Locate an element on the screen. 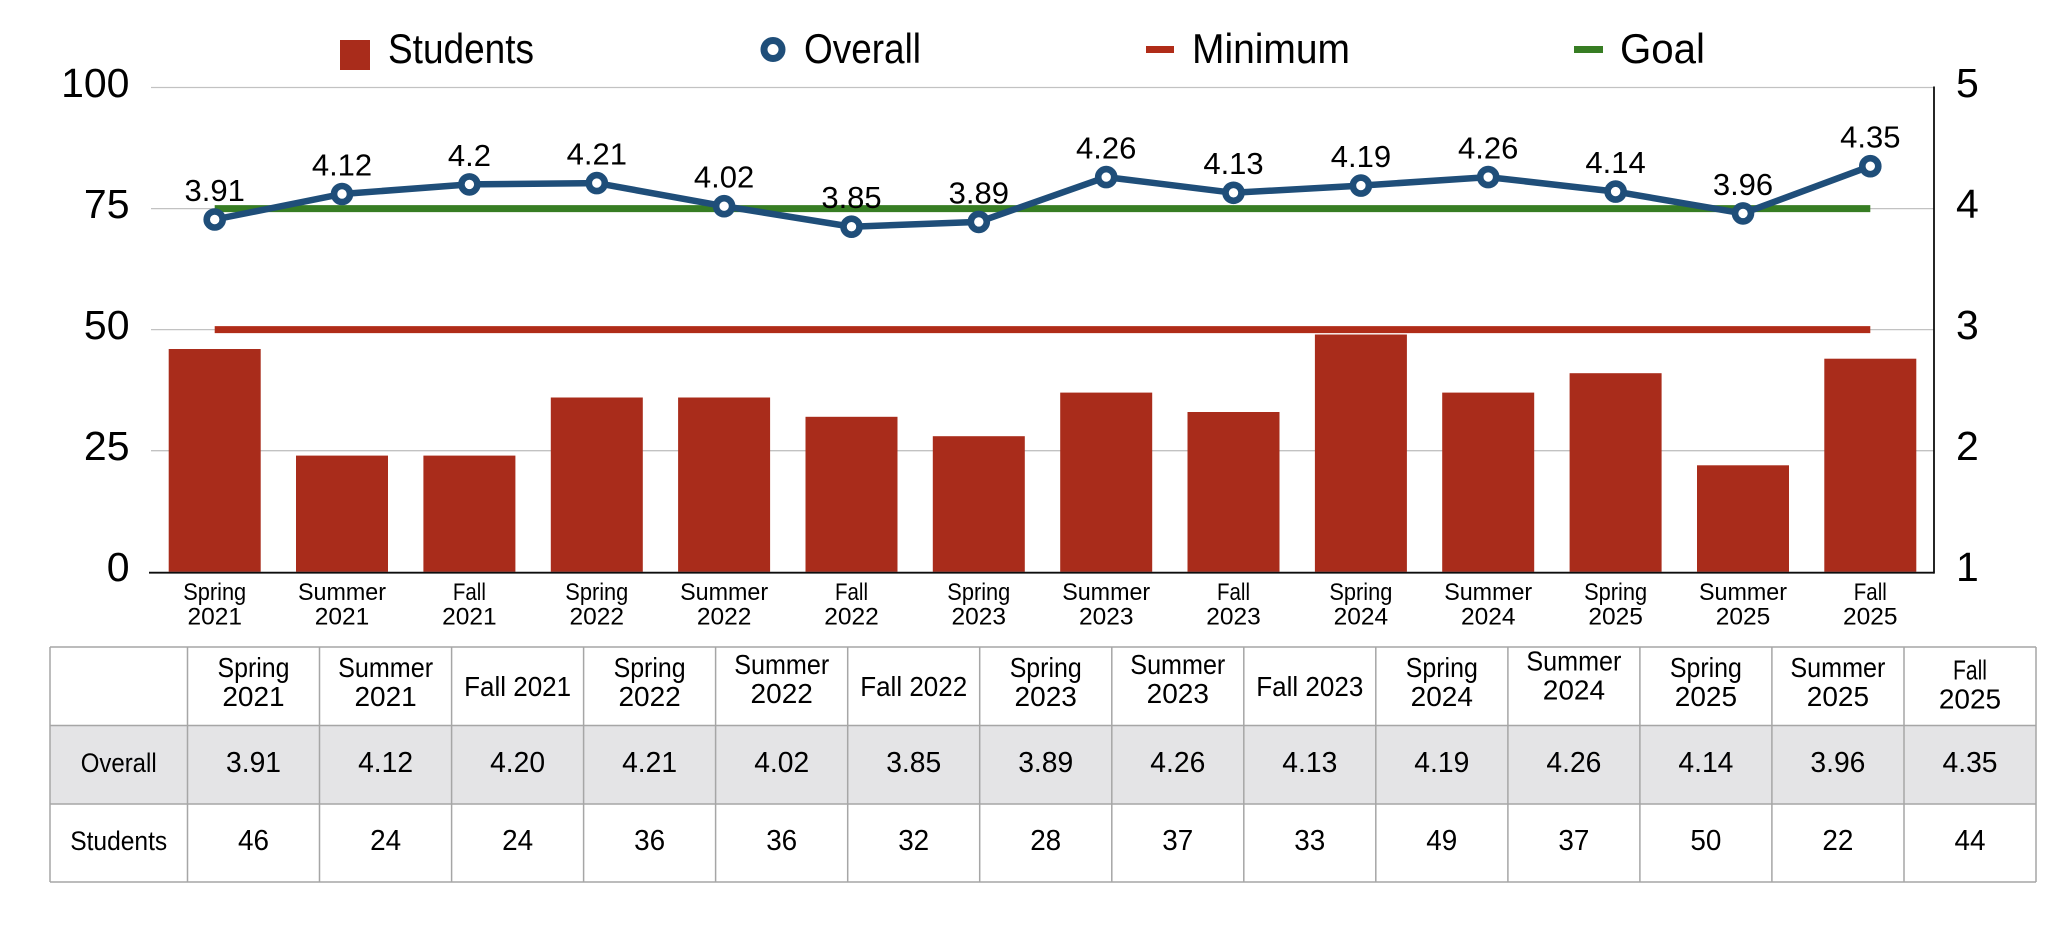 The height and width of the screenshot is (933, 2072). svg-text: 4 is located at coordinates (1967, 204).